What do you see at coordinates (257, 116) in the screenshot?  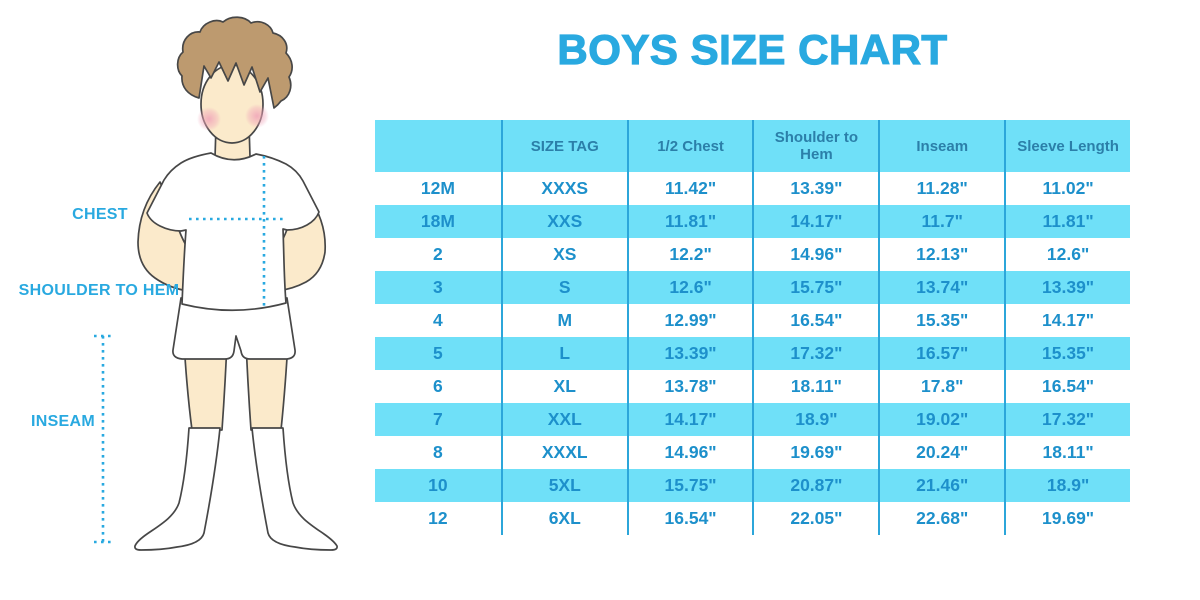 I see `right-blush` at bounding box center [257, 116].